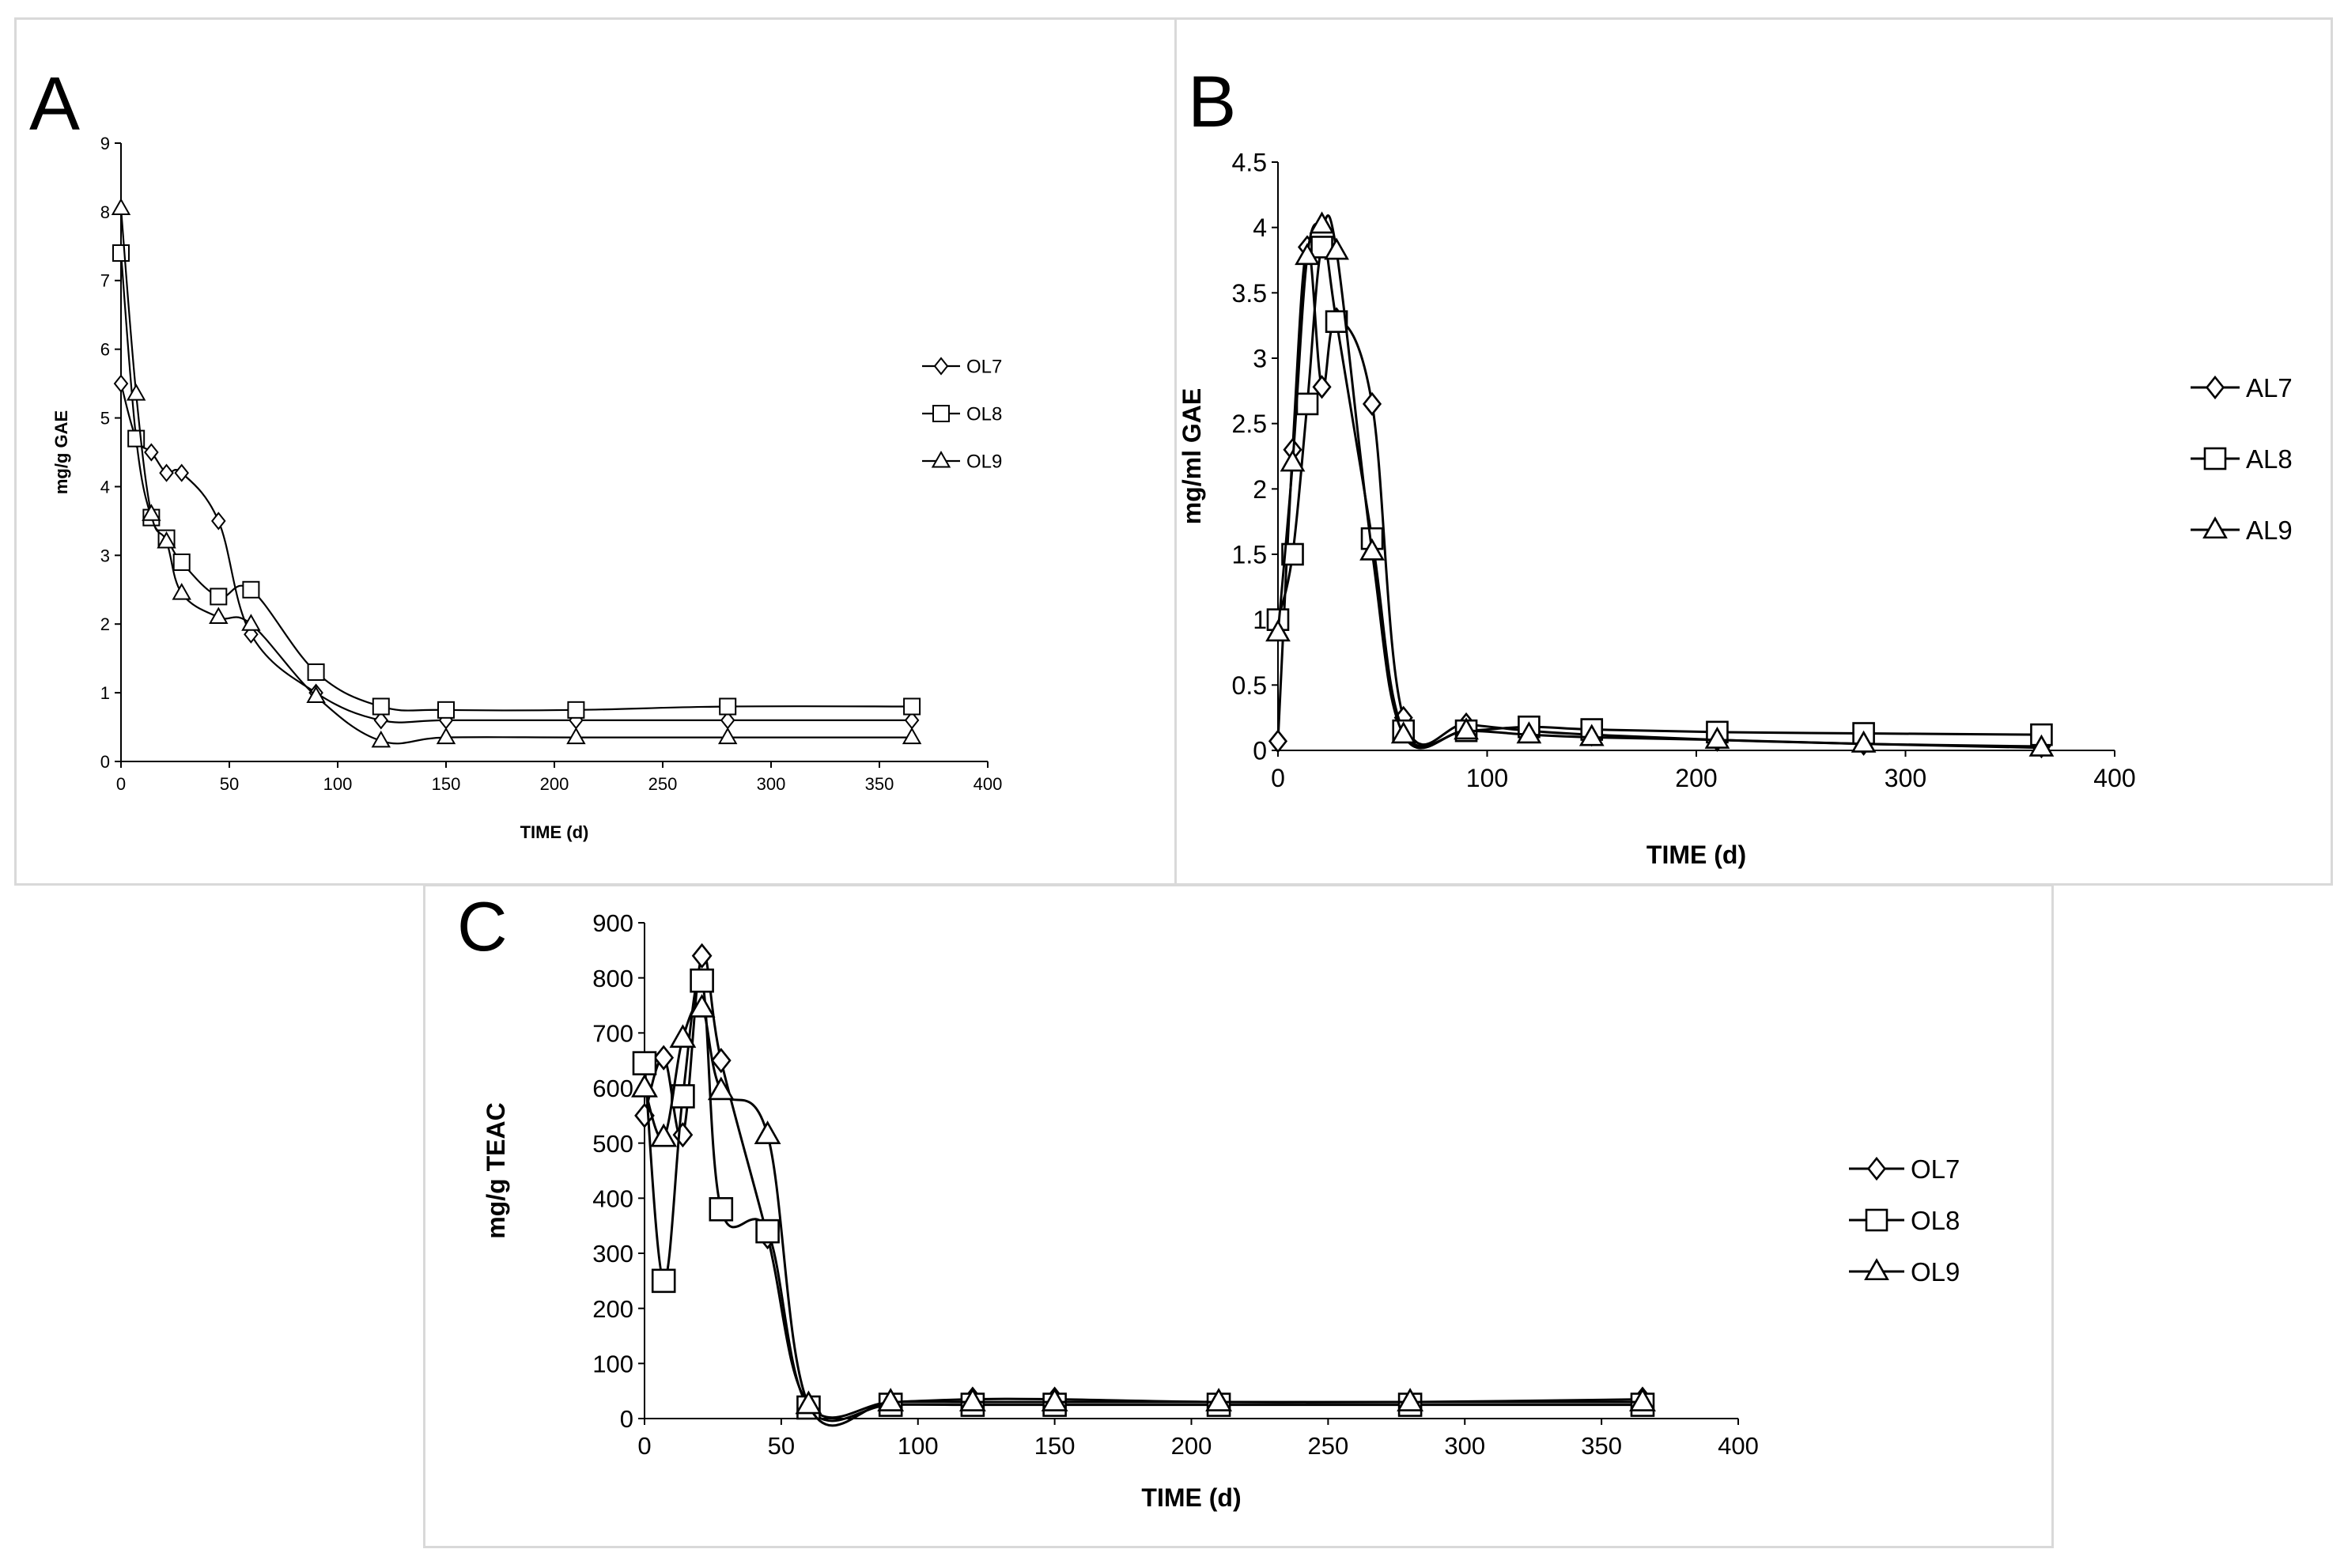 This screenshot has width=2344, height=1568. Describe the element at coordinates (613, 1254) in the screenshot. I see `y-tick-label: 300` at that location.